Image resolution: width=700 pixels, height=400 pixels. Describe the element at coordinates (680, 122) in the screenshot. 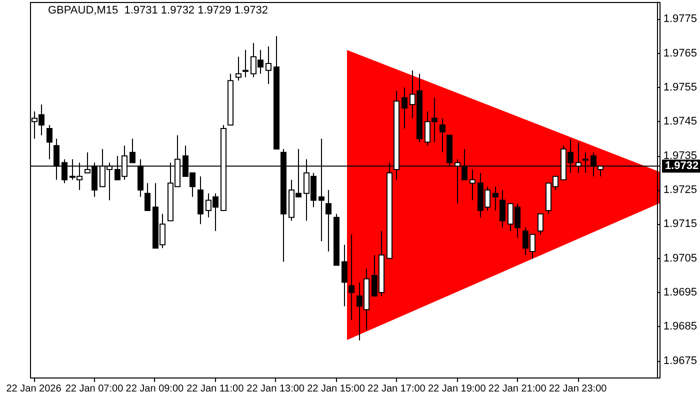

I see `y-tick-label: 1.9745` at that location.